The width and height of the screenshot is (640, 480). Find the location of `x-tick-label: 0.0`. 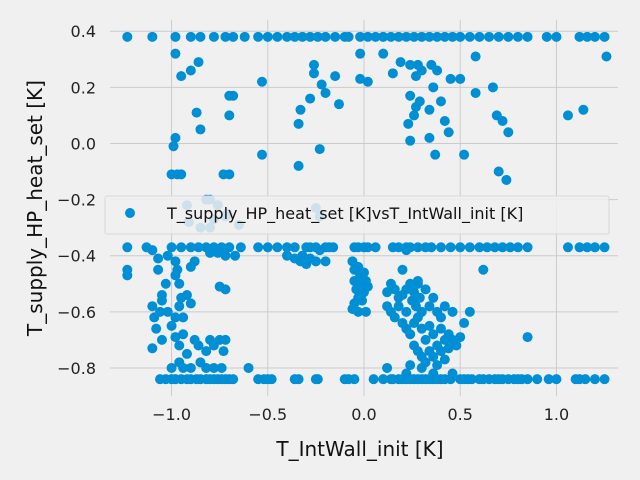

x-tick-label: 0.0 is located at coordinates (363, 414).